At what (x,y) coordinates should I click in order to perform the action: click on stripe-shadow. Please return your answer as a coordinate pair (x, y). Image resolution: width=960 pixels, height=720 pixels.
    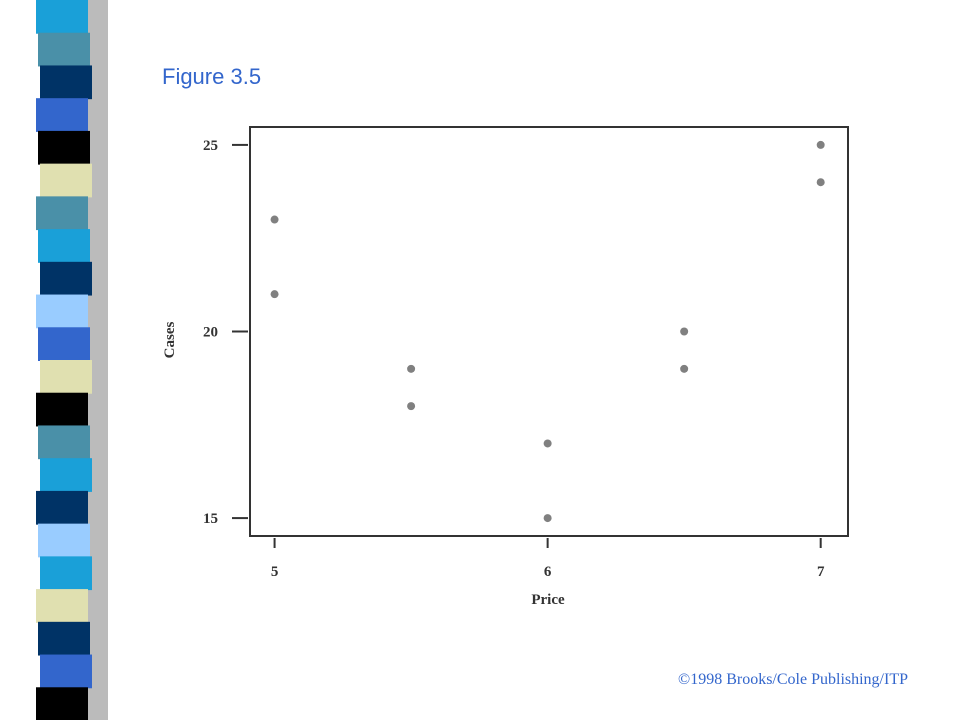
    Looking at the image, I should click on (98, 360).